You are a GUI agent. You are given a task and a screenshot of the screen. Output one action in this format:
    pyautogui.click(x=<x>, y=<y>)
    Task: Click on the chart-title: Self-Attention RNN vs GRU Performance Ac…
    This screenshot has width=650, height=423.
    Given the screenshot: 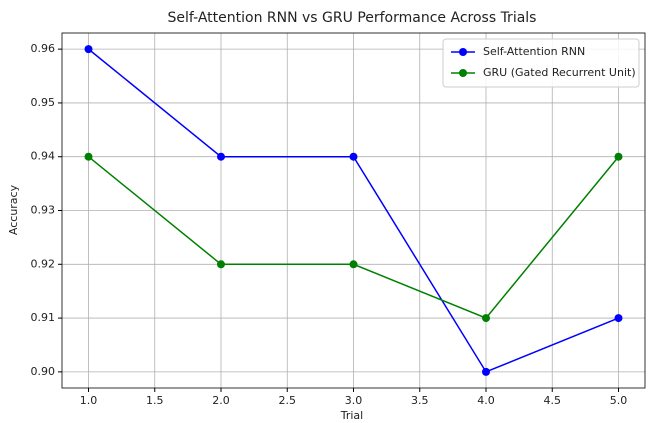 What is the action you would take?
    pyautogui.click(x=352, y=18)
    